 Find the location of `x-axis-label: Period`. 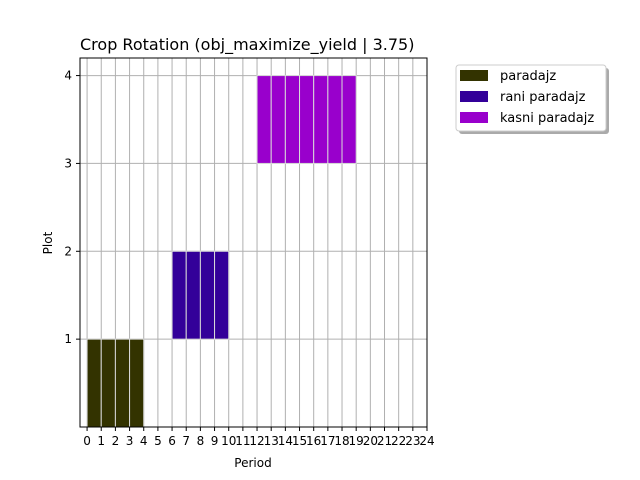

x-axis-label: Period is located at coordinates (252, 463).